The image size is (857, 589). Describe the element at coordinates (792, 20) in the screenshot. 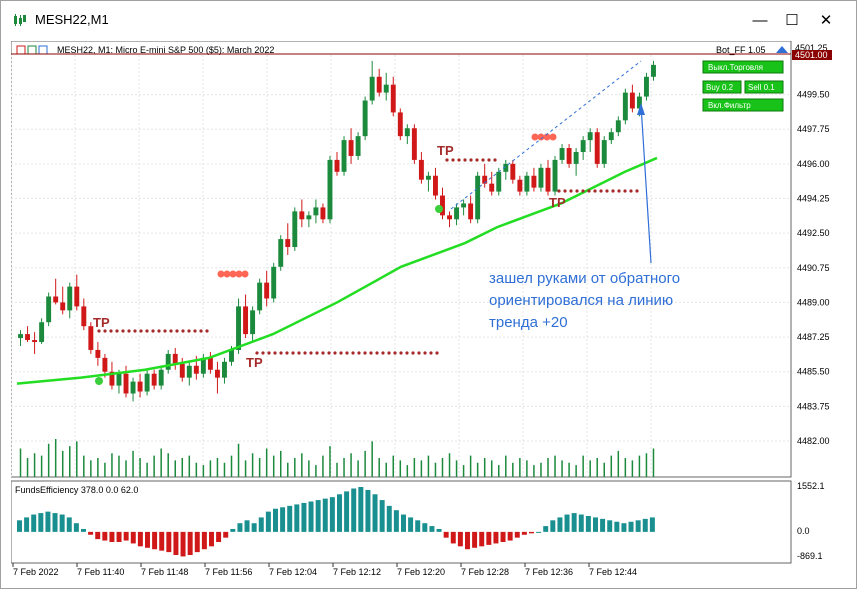

I see `maximize-icon: ☐` at that location.